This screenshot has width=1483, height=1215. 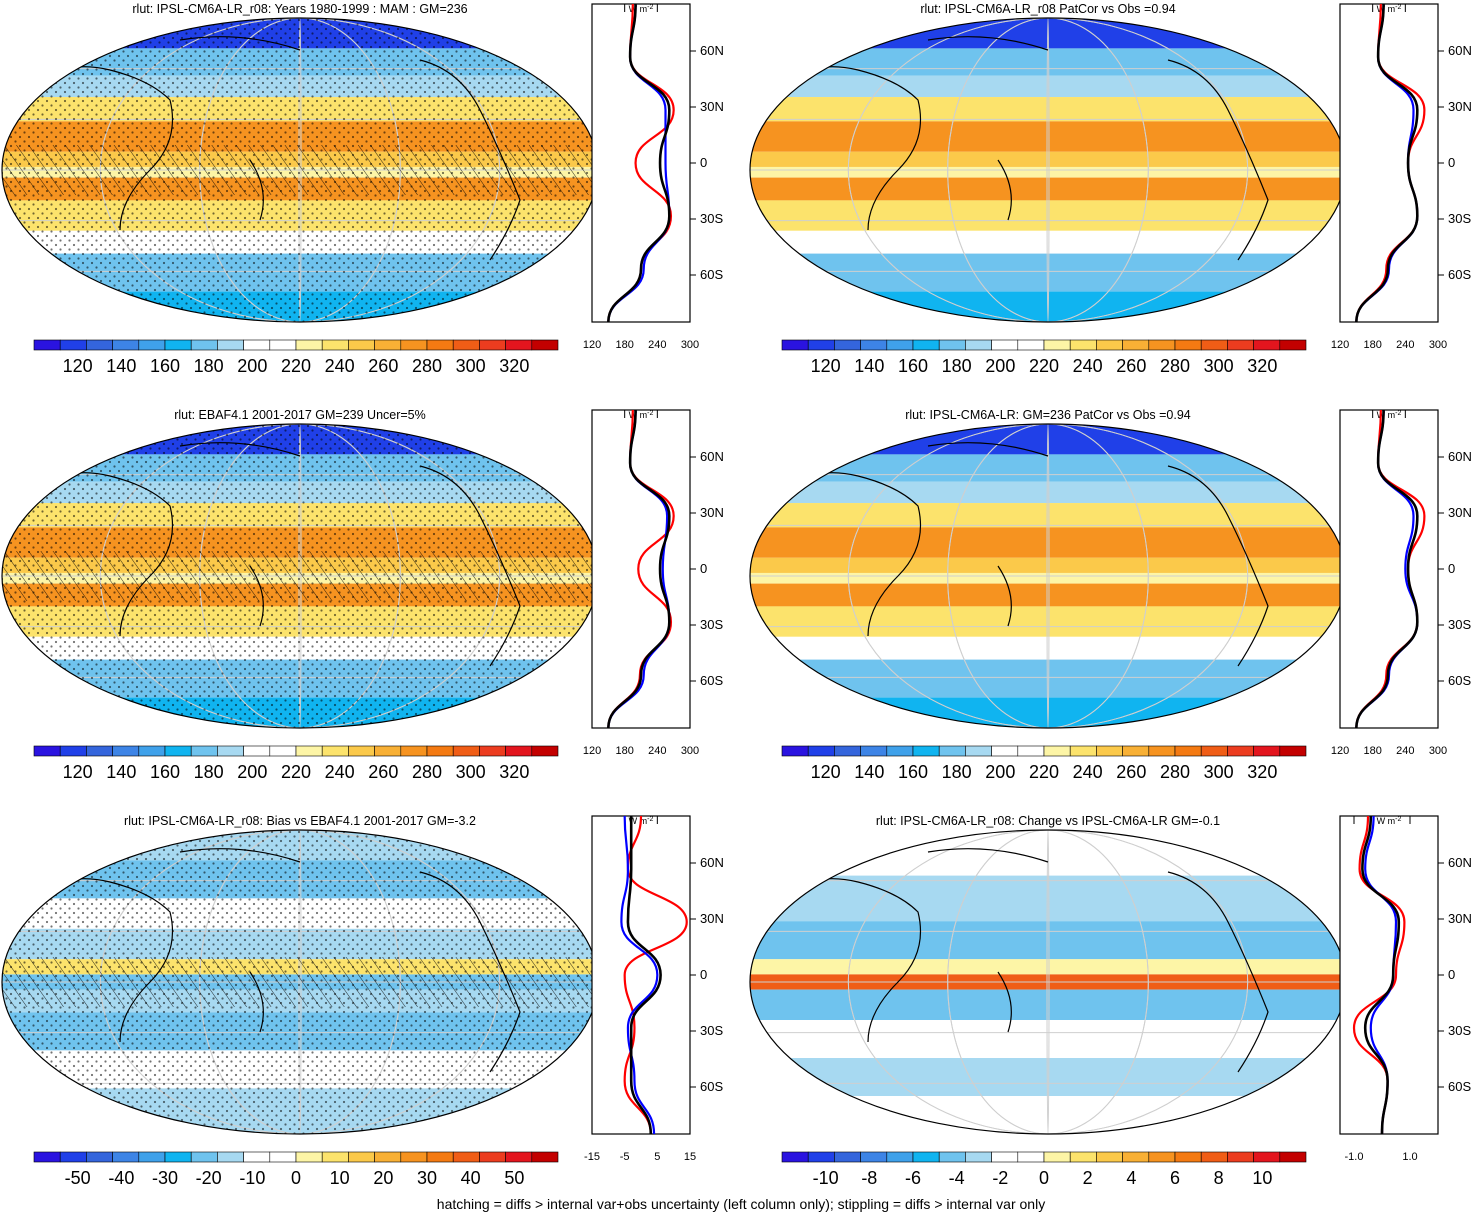 What do you see at coordinates (209, 1178) in the screenshot?
I see `colorbar-label: -20` at bounding box center [209, 1178].